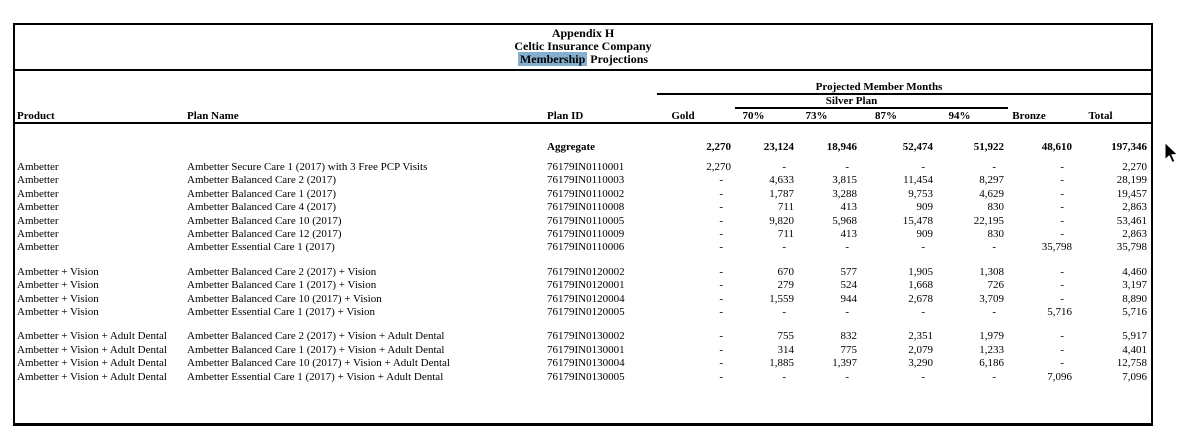 This screenshot has width=1185, height=442. I want to click on silver-87-cell: 1,905, so click(920, 271).